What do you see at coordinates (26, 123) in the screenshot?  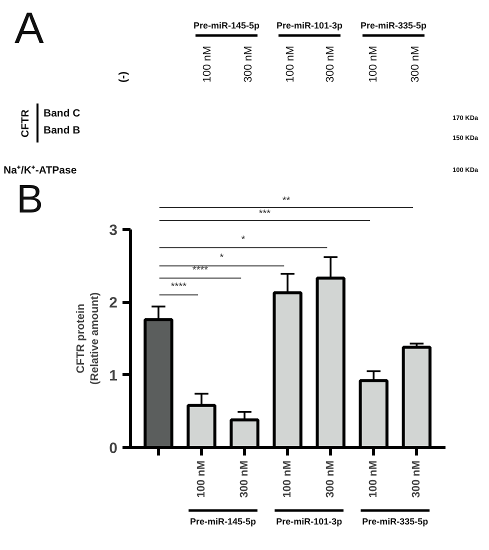 I see `text: CFTR` at bounding box center [26, 123].